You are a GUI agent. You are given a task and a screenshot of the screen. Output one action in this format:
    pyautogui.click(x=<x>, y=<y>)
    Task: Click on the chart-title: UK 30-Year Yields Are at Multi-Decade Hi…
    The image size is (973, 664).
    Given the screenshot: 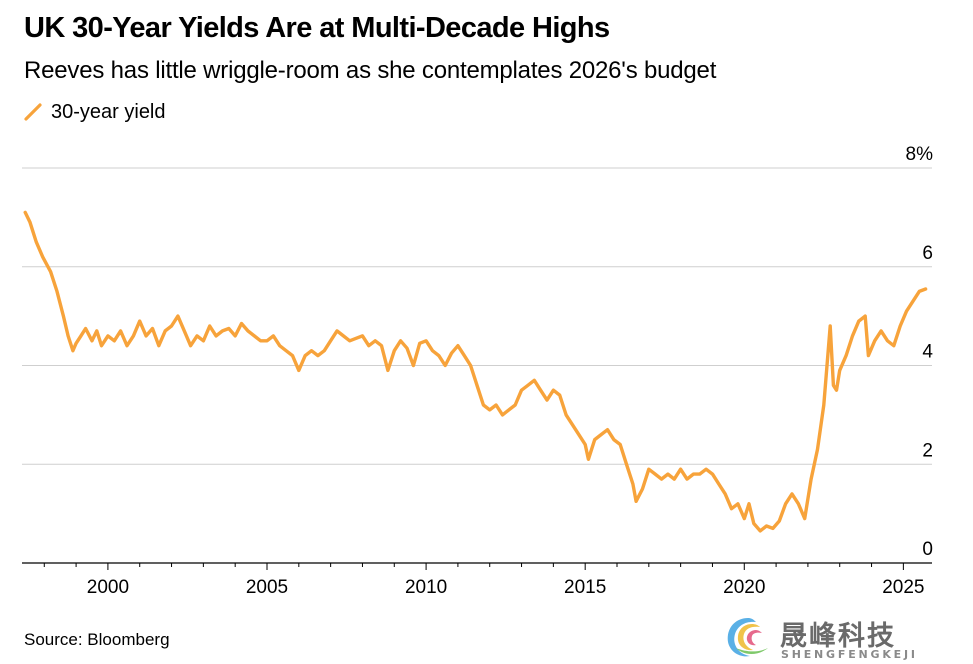 What is the action you would take?
    pyautogui.click(x=317, y=28)
    